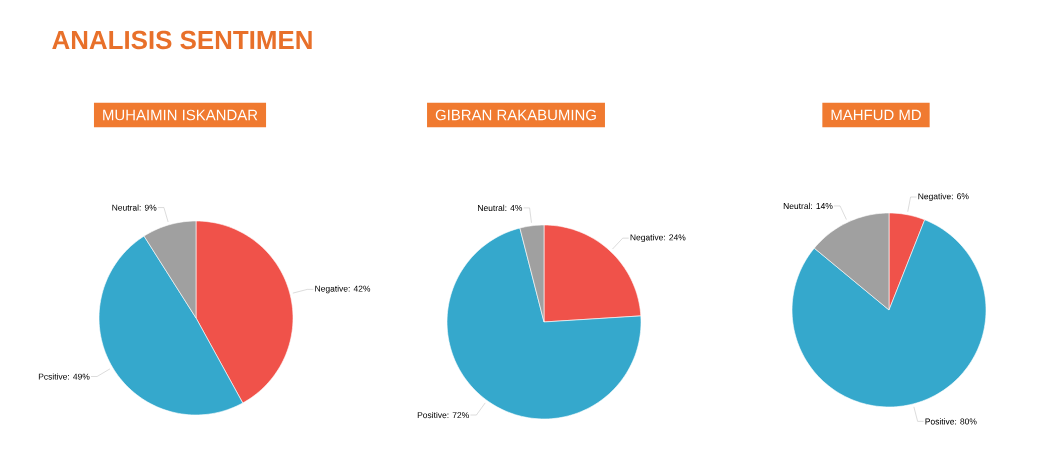 The width and height of the screenshot is (1037, 453). What do you see at coordinates (808, 206) in the screenshot?
I see `slice-label: Neutral: 14%` at bounding box center [808, 206].